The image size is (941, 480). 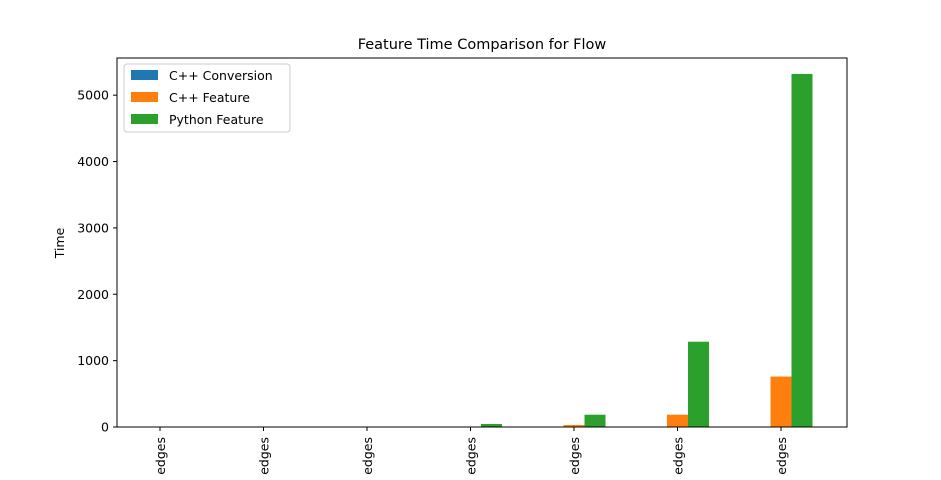 I want to click on x-tick-label-4: edges, so click(x=471, y=456).